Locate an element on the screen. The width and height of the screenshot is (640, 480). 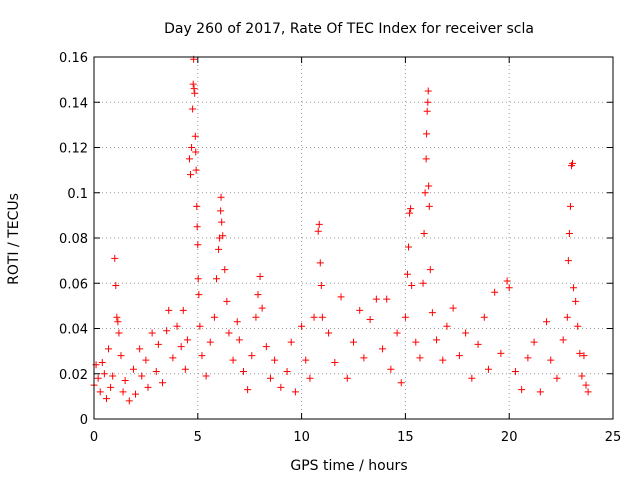
x-tick-label: 15 is located at coordinates (405, 437).